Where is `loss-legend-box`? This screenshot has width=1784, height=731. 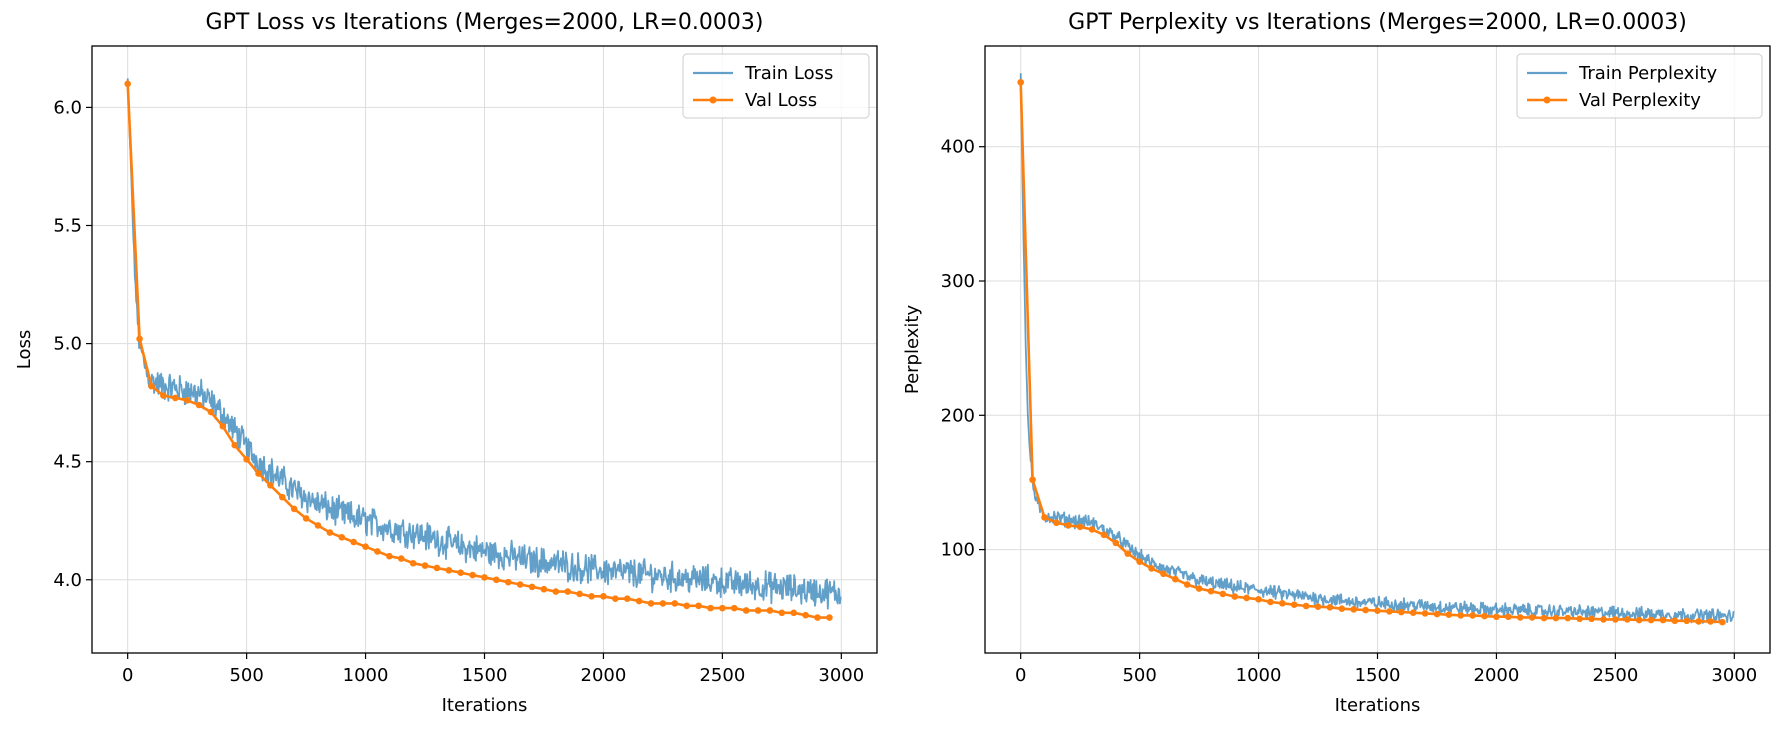
loss-legend-box is located at coordinates (776, 86).